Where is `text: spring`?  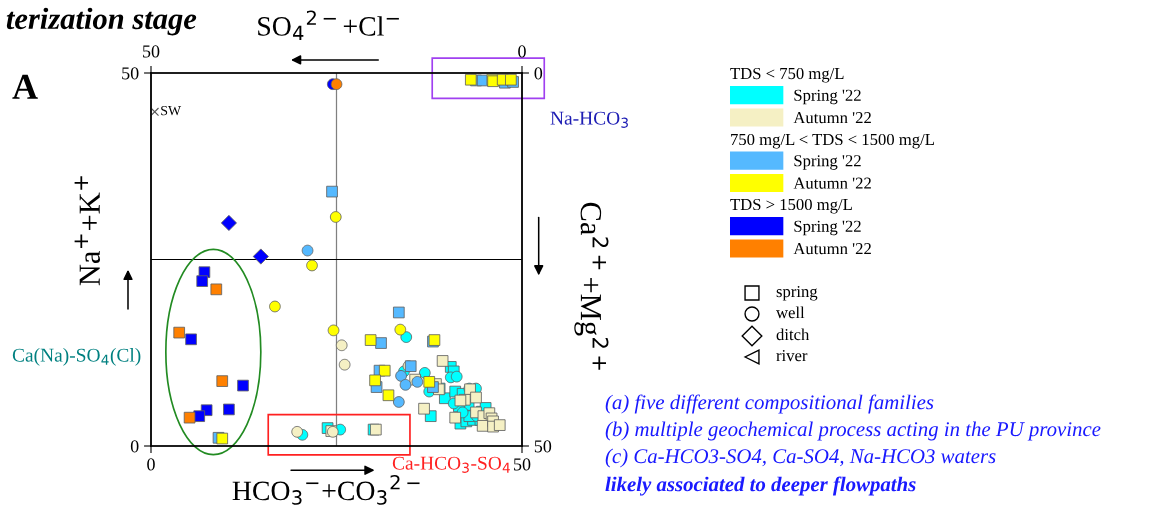 text: spring is located at coordinates (797, 293).